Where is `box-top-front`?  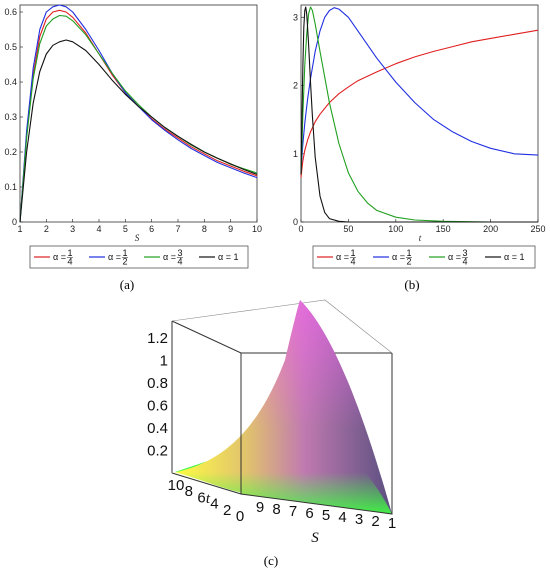
box-top-front is located at coordinates (282, 326).